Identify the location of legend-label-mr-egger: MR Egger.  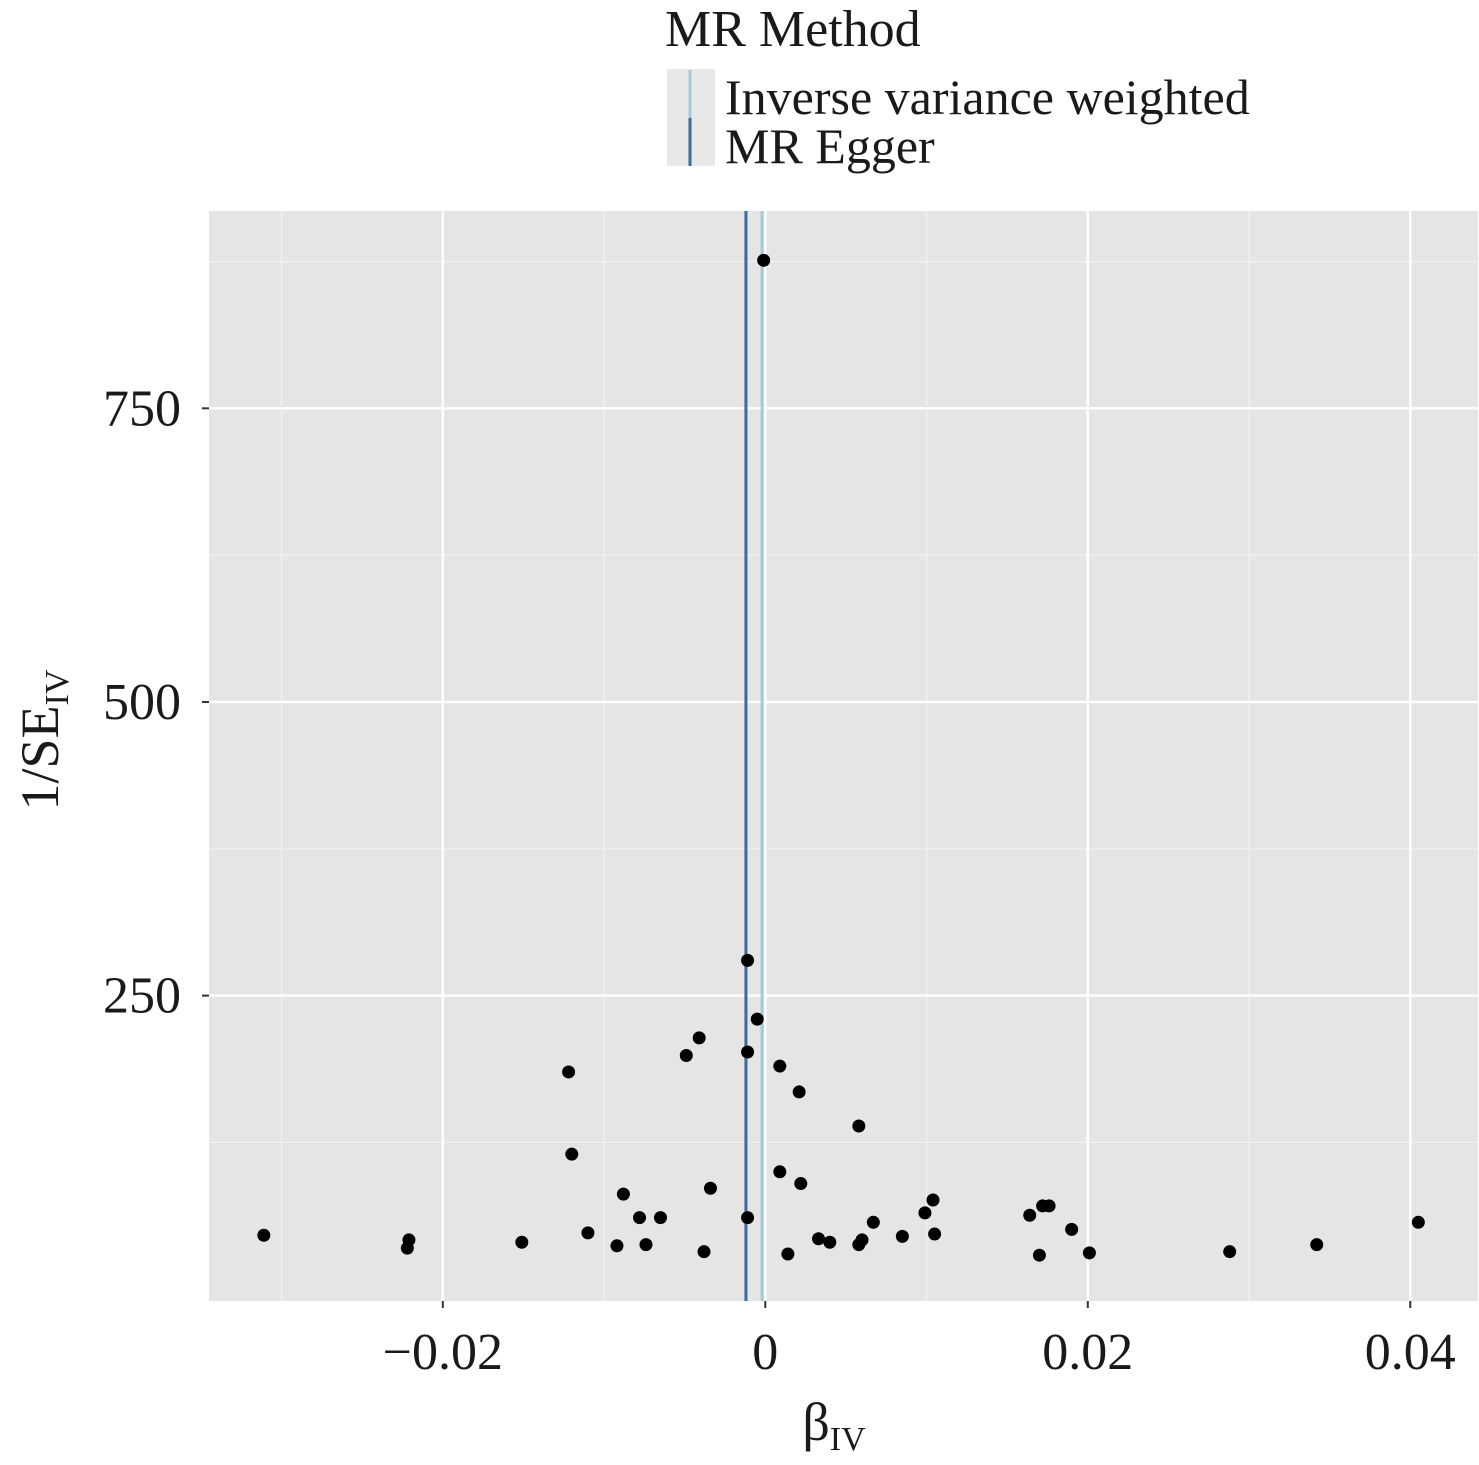
(830, 146).